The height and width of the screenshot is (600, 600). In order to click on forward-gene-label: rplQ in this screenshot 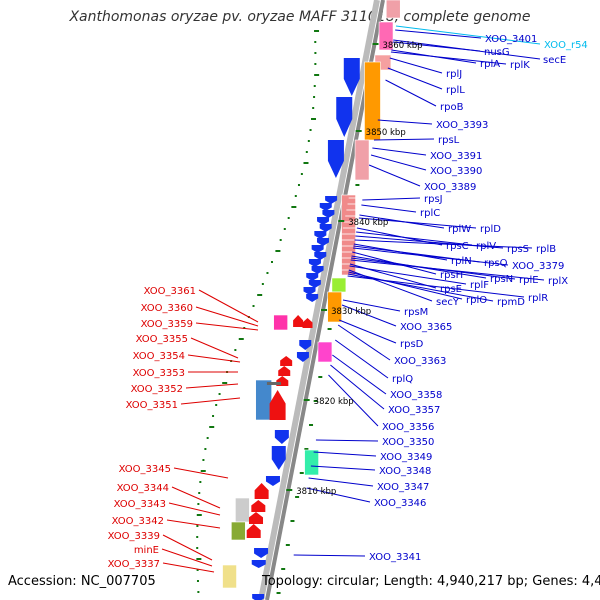, I will do `click(402, 379)`.